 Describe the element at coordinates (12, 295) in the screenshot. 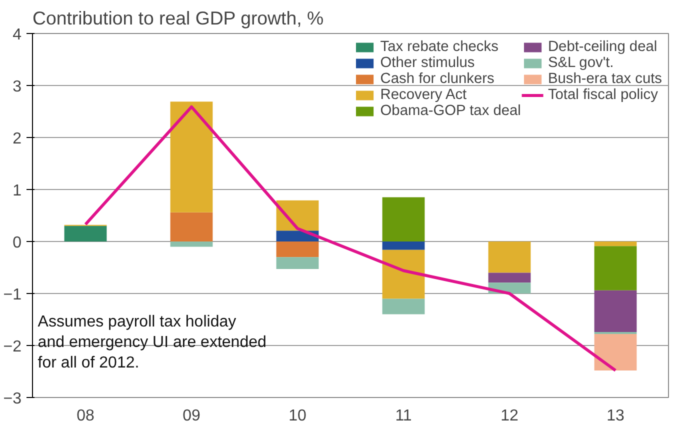

I see `y-tick-label: −1` at that location.